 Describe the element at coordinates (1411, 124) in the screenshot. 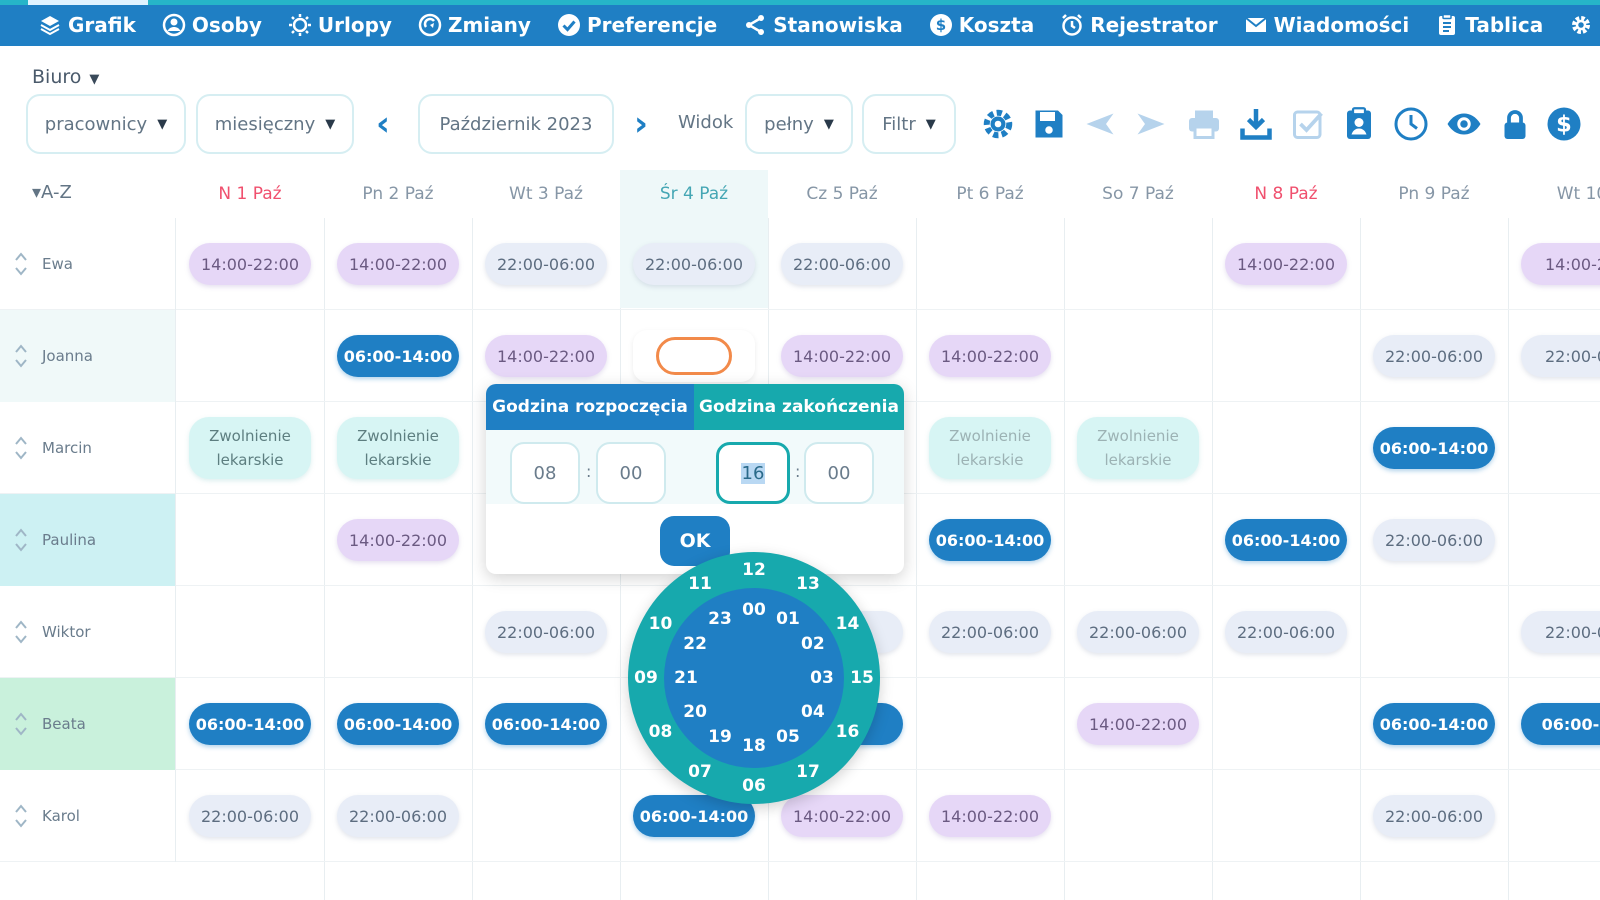

I see `clock-button` at that location.